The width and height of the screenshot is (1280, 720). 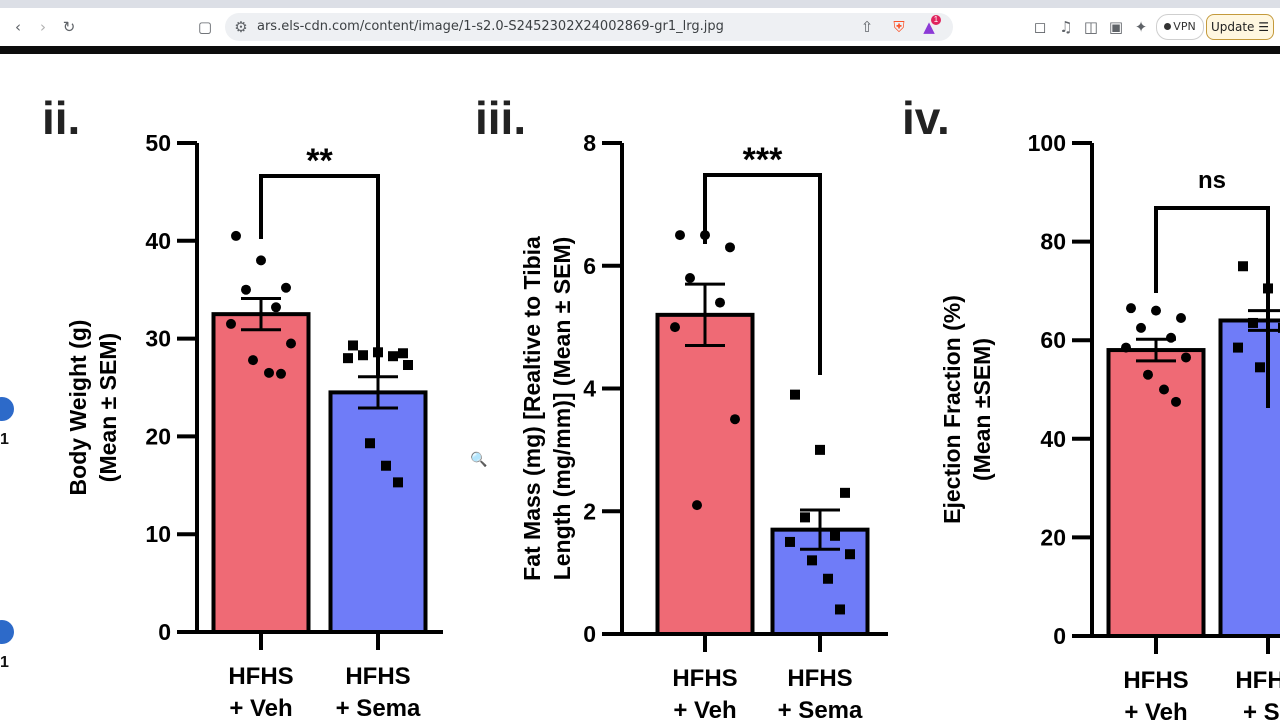 What do you see at coordinates (1249, 478) in the screenshot?
I see `bar` at bounding box center [1249, 478].